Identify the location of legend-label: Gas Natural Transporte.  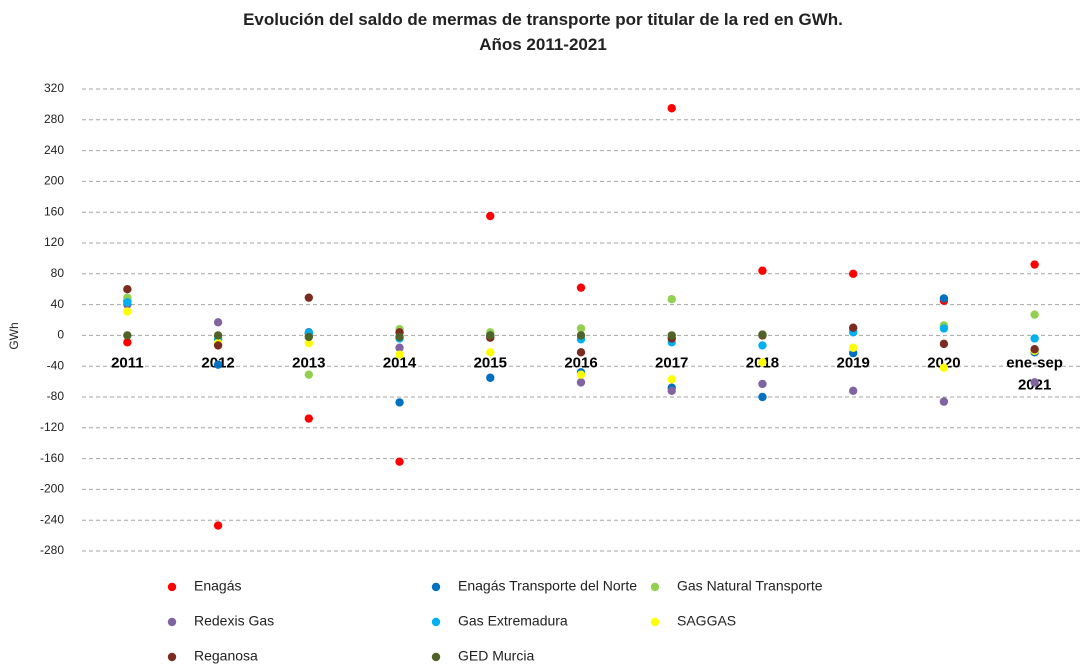
(750, 586).